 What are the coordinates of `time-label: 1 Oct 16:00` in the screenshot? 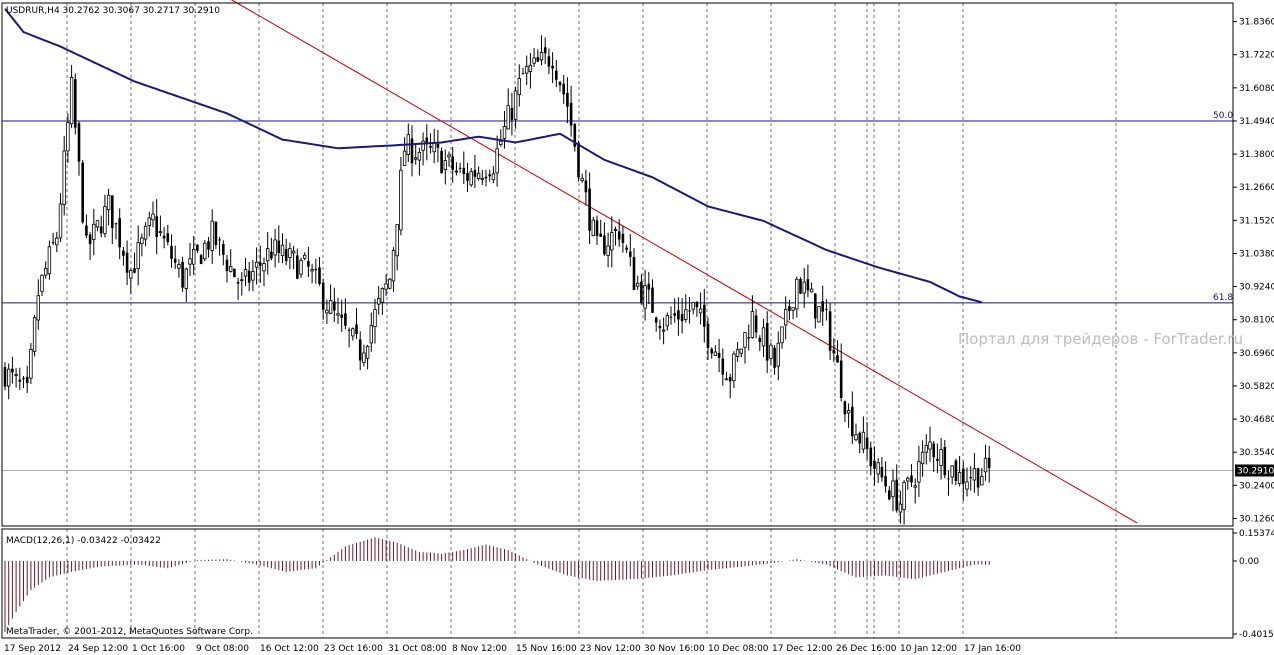 It's located at (158, 649).